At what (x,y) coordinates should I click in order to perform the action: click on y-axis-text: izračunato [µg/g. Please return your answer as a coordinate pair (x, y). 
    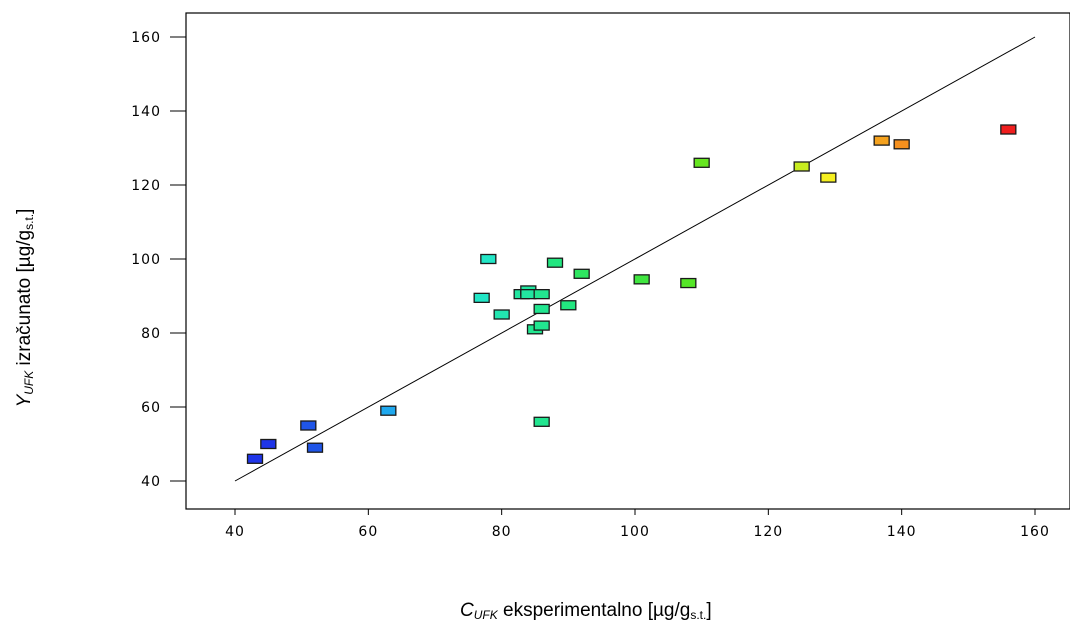
    Looking at the image, I should click on (24, 300).